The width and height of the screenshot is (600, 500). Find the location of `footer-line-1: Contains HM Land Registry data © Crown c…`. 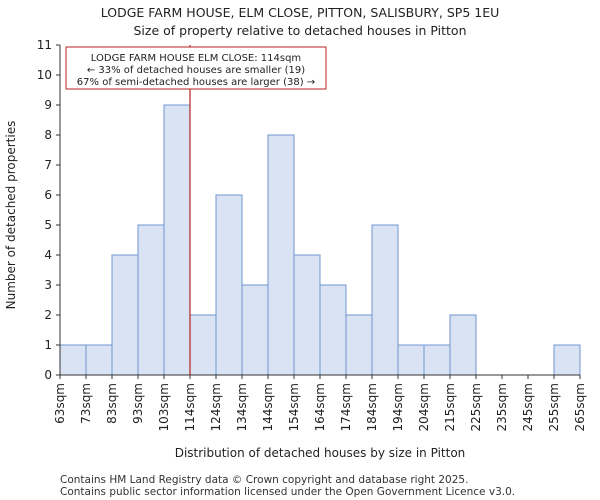

footer-line-1: Contains HM Land Registry data © Crown c… is located at coordinates (264, 480).